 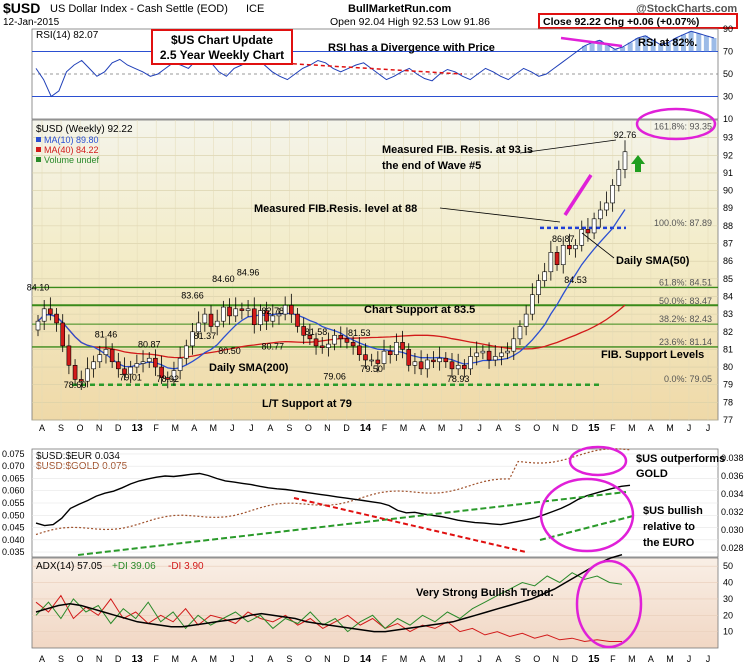 What do you see at coordinates (653, 261) in the screenshot?
I see `sma50-note: Daily SMA(50)` at bounding box center [653, 261].